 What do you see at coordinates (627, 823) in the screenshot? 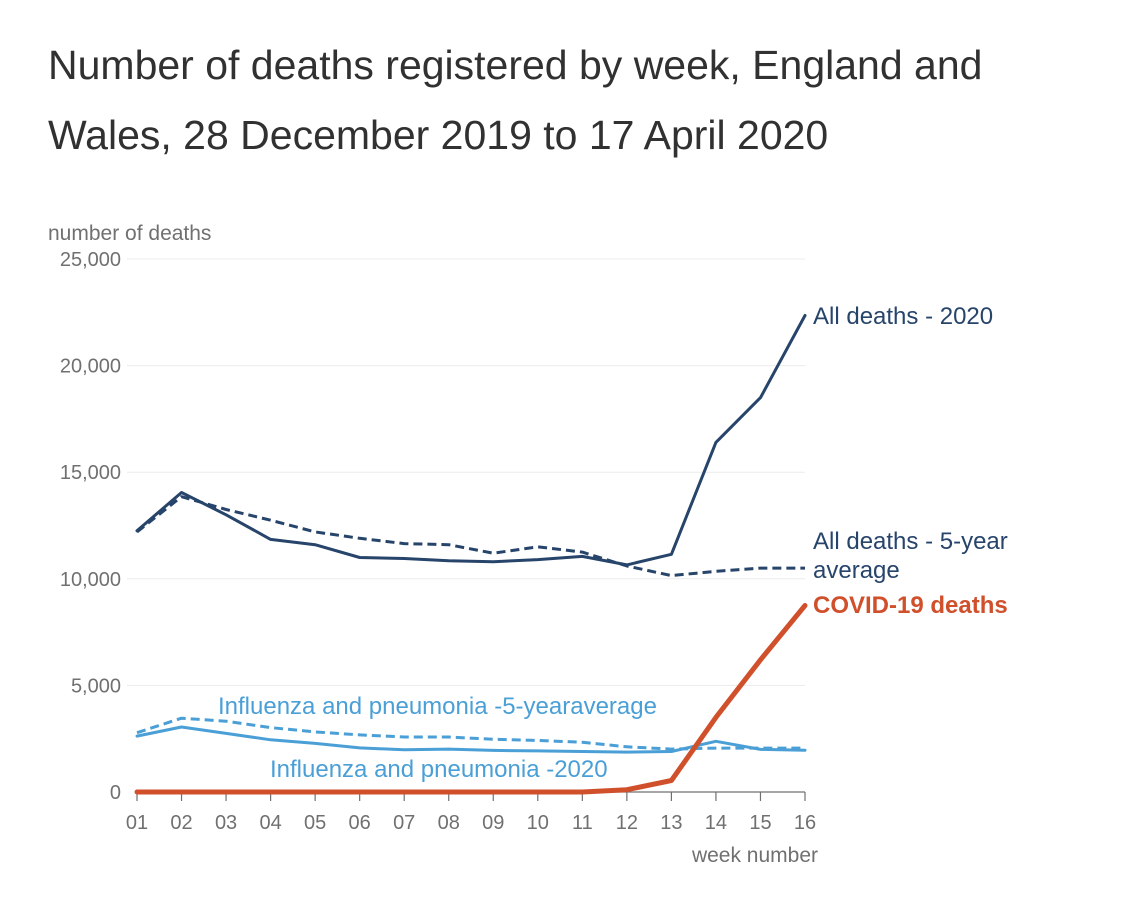
I see `x-tick-label: 12` at bounding box center [627, 823].